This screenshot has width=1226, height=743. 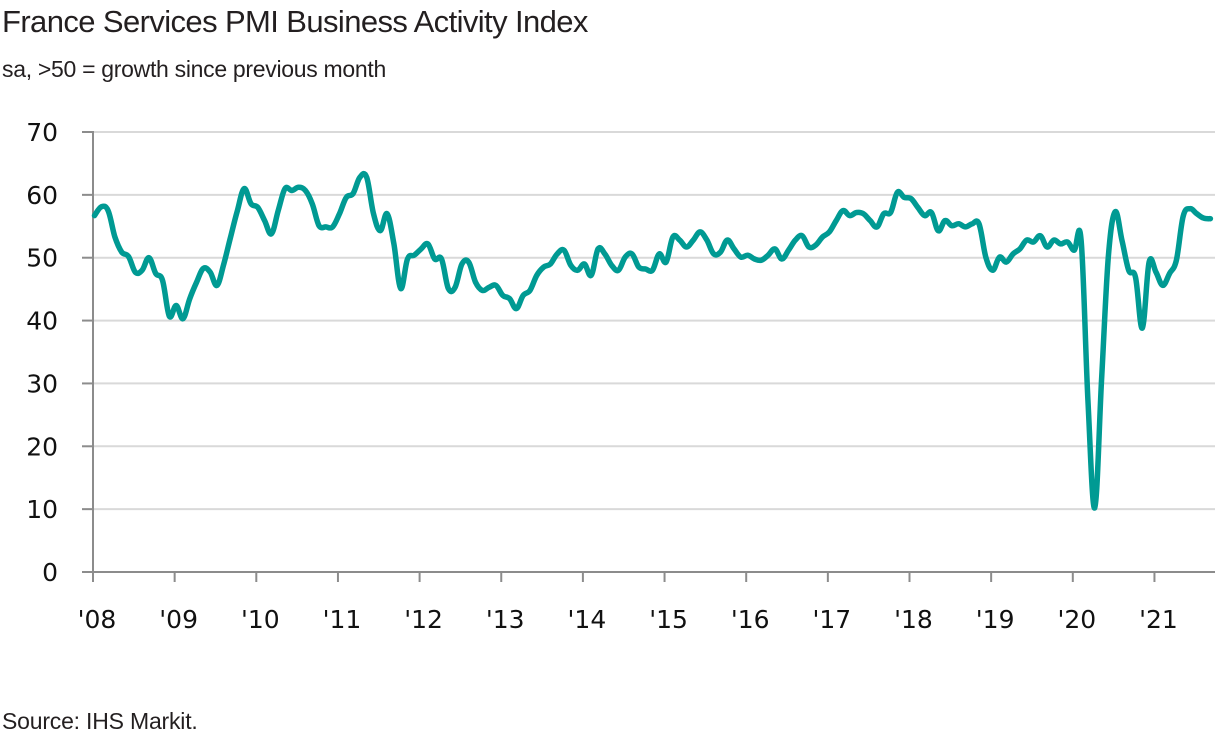 I want to click on x-tick-label: '20, so click(x=1076, y=619).